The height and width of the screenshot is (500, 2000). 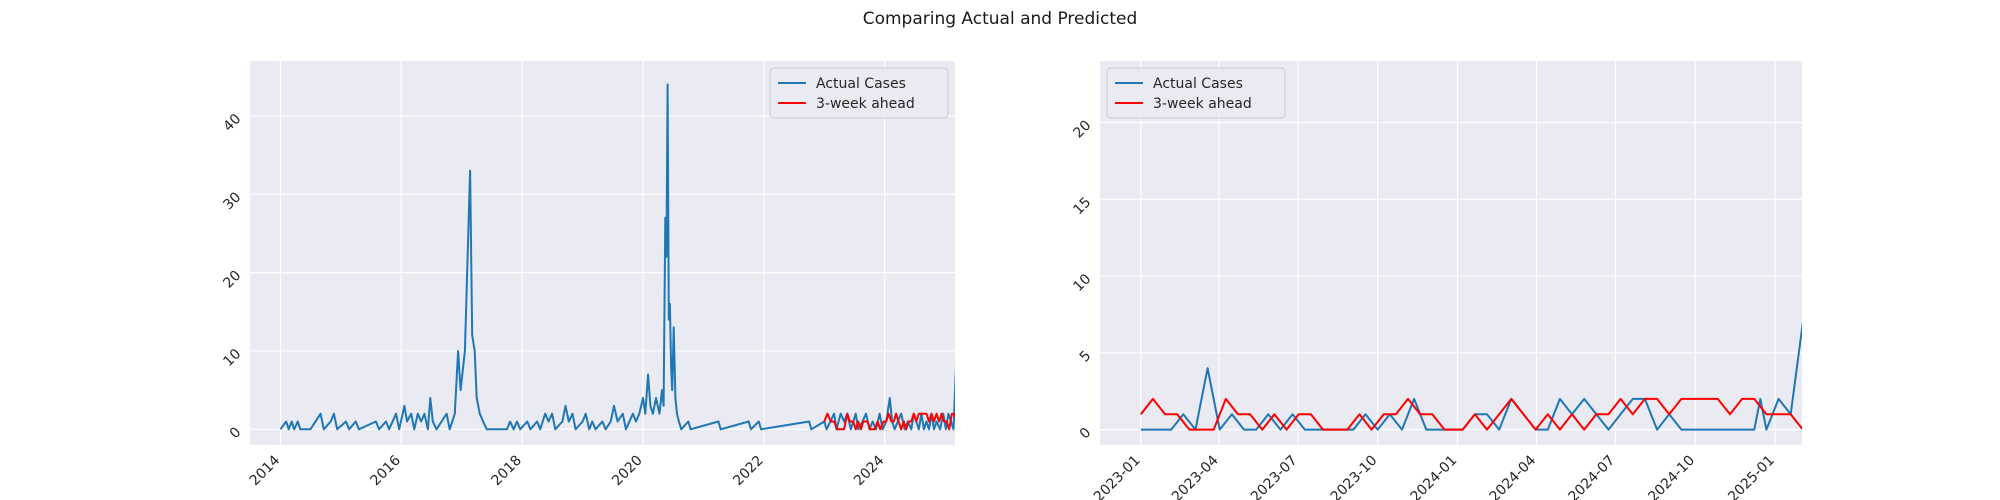 I want to click on x-tick-label: 2020, so click(x=627, y=471).